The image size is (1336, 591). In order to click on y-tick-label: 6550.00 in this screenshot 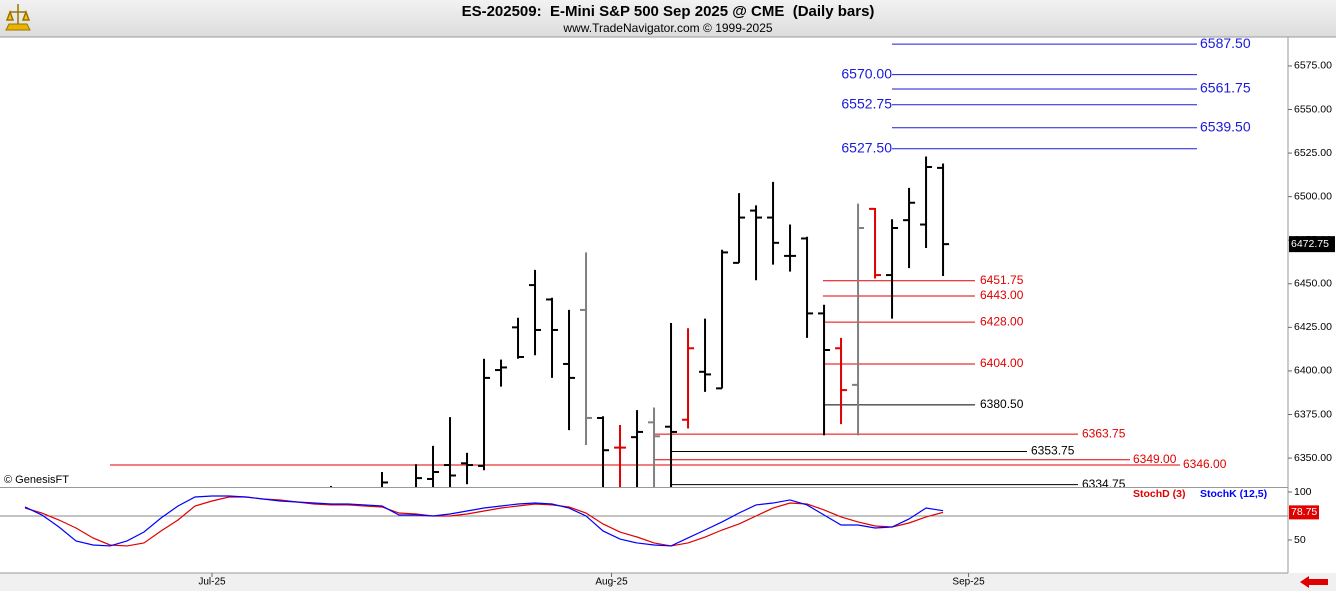, I will do `click(1313, 109)`.